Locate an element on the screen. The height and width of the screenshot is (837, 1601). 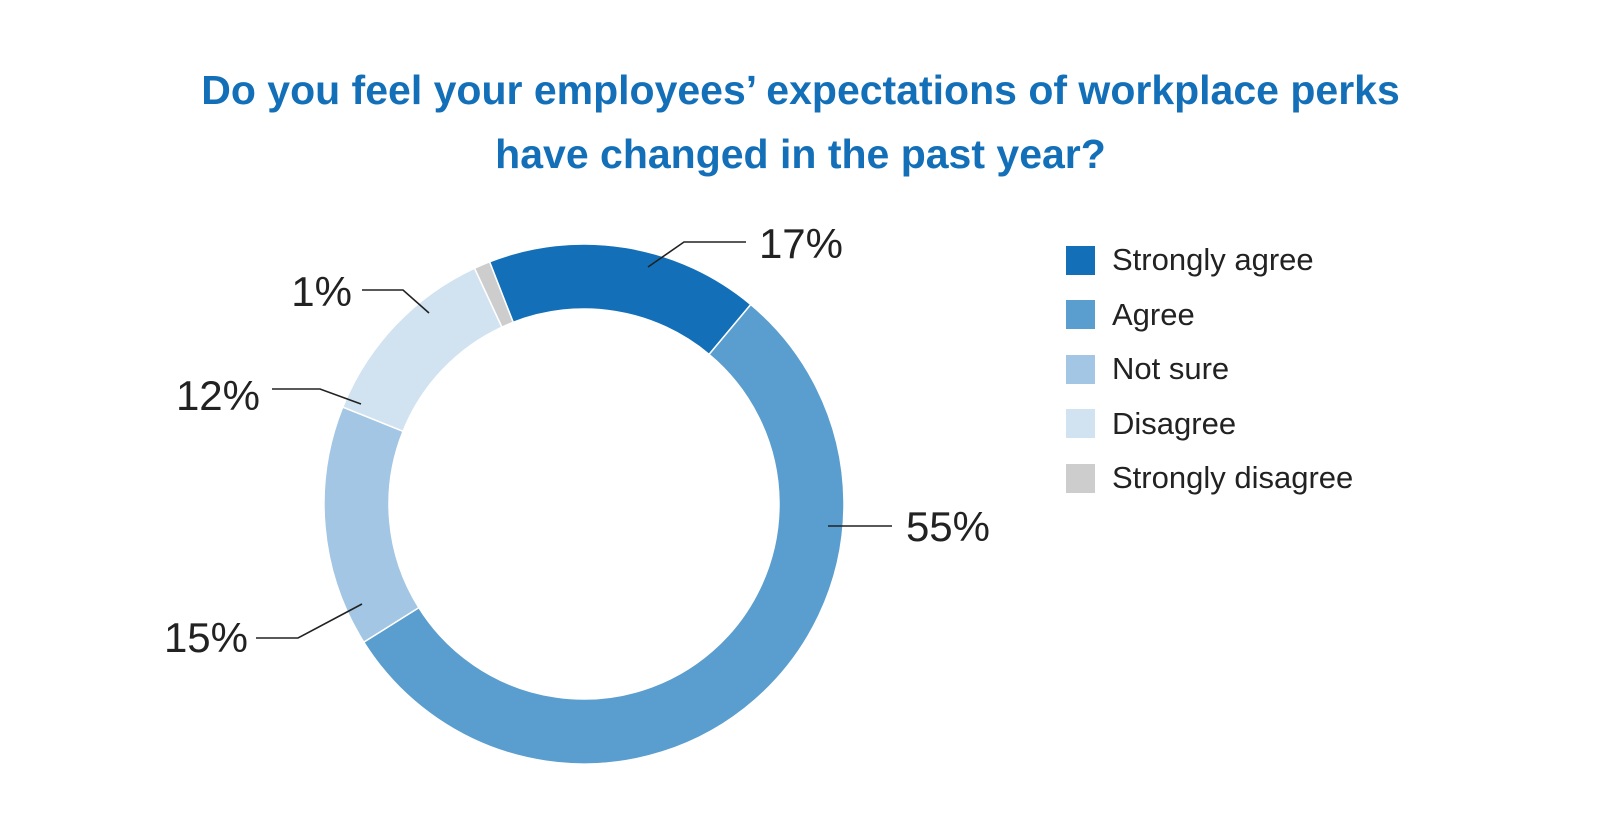
leader-line-not-sure is located at coordinates (309, 621).